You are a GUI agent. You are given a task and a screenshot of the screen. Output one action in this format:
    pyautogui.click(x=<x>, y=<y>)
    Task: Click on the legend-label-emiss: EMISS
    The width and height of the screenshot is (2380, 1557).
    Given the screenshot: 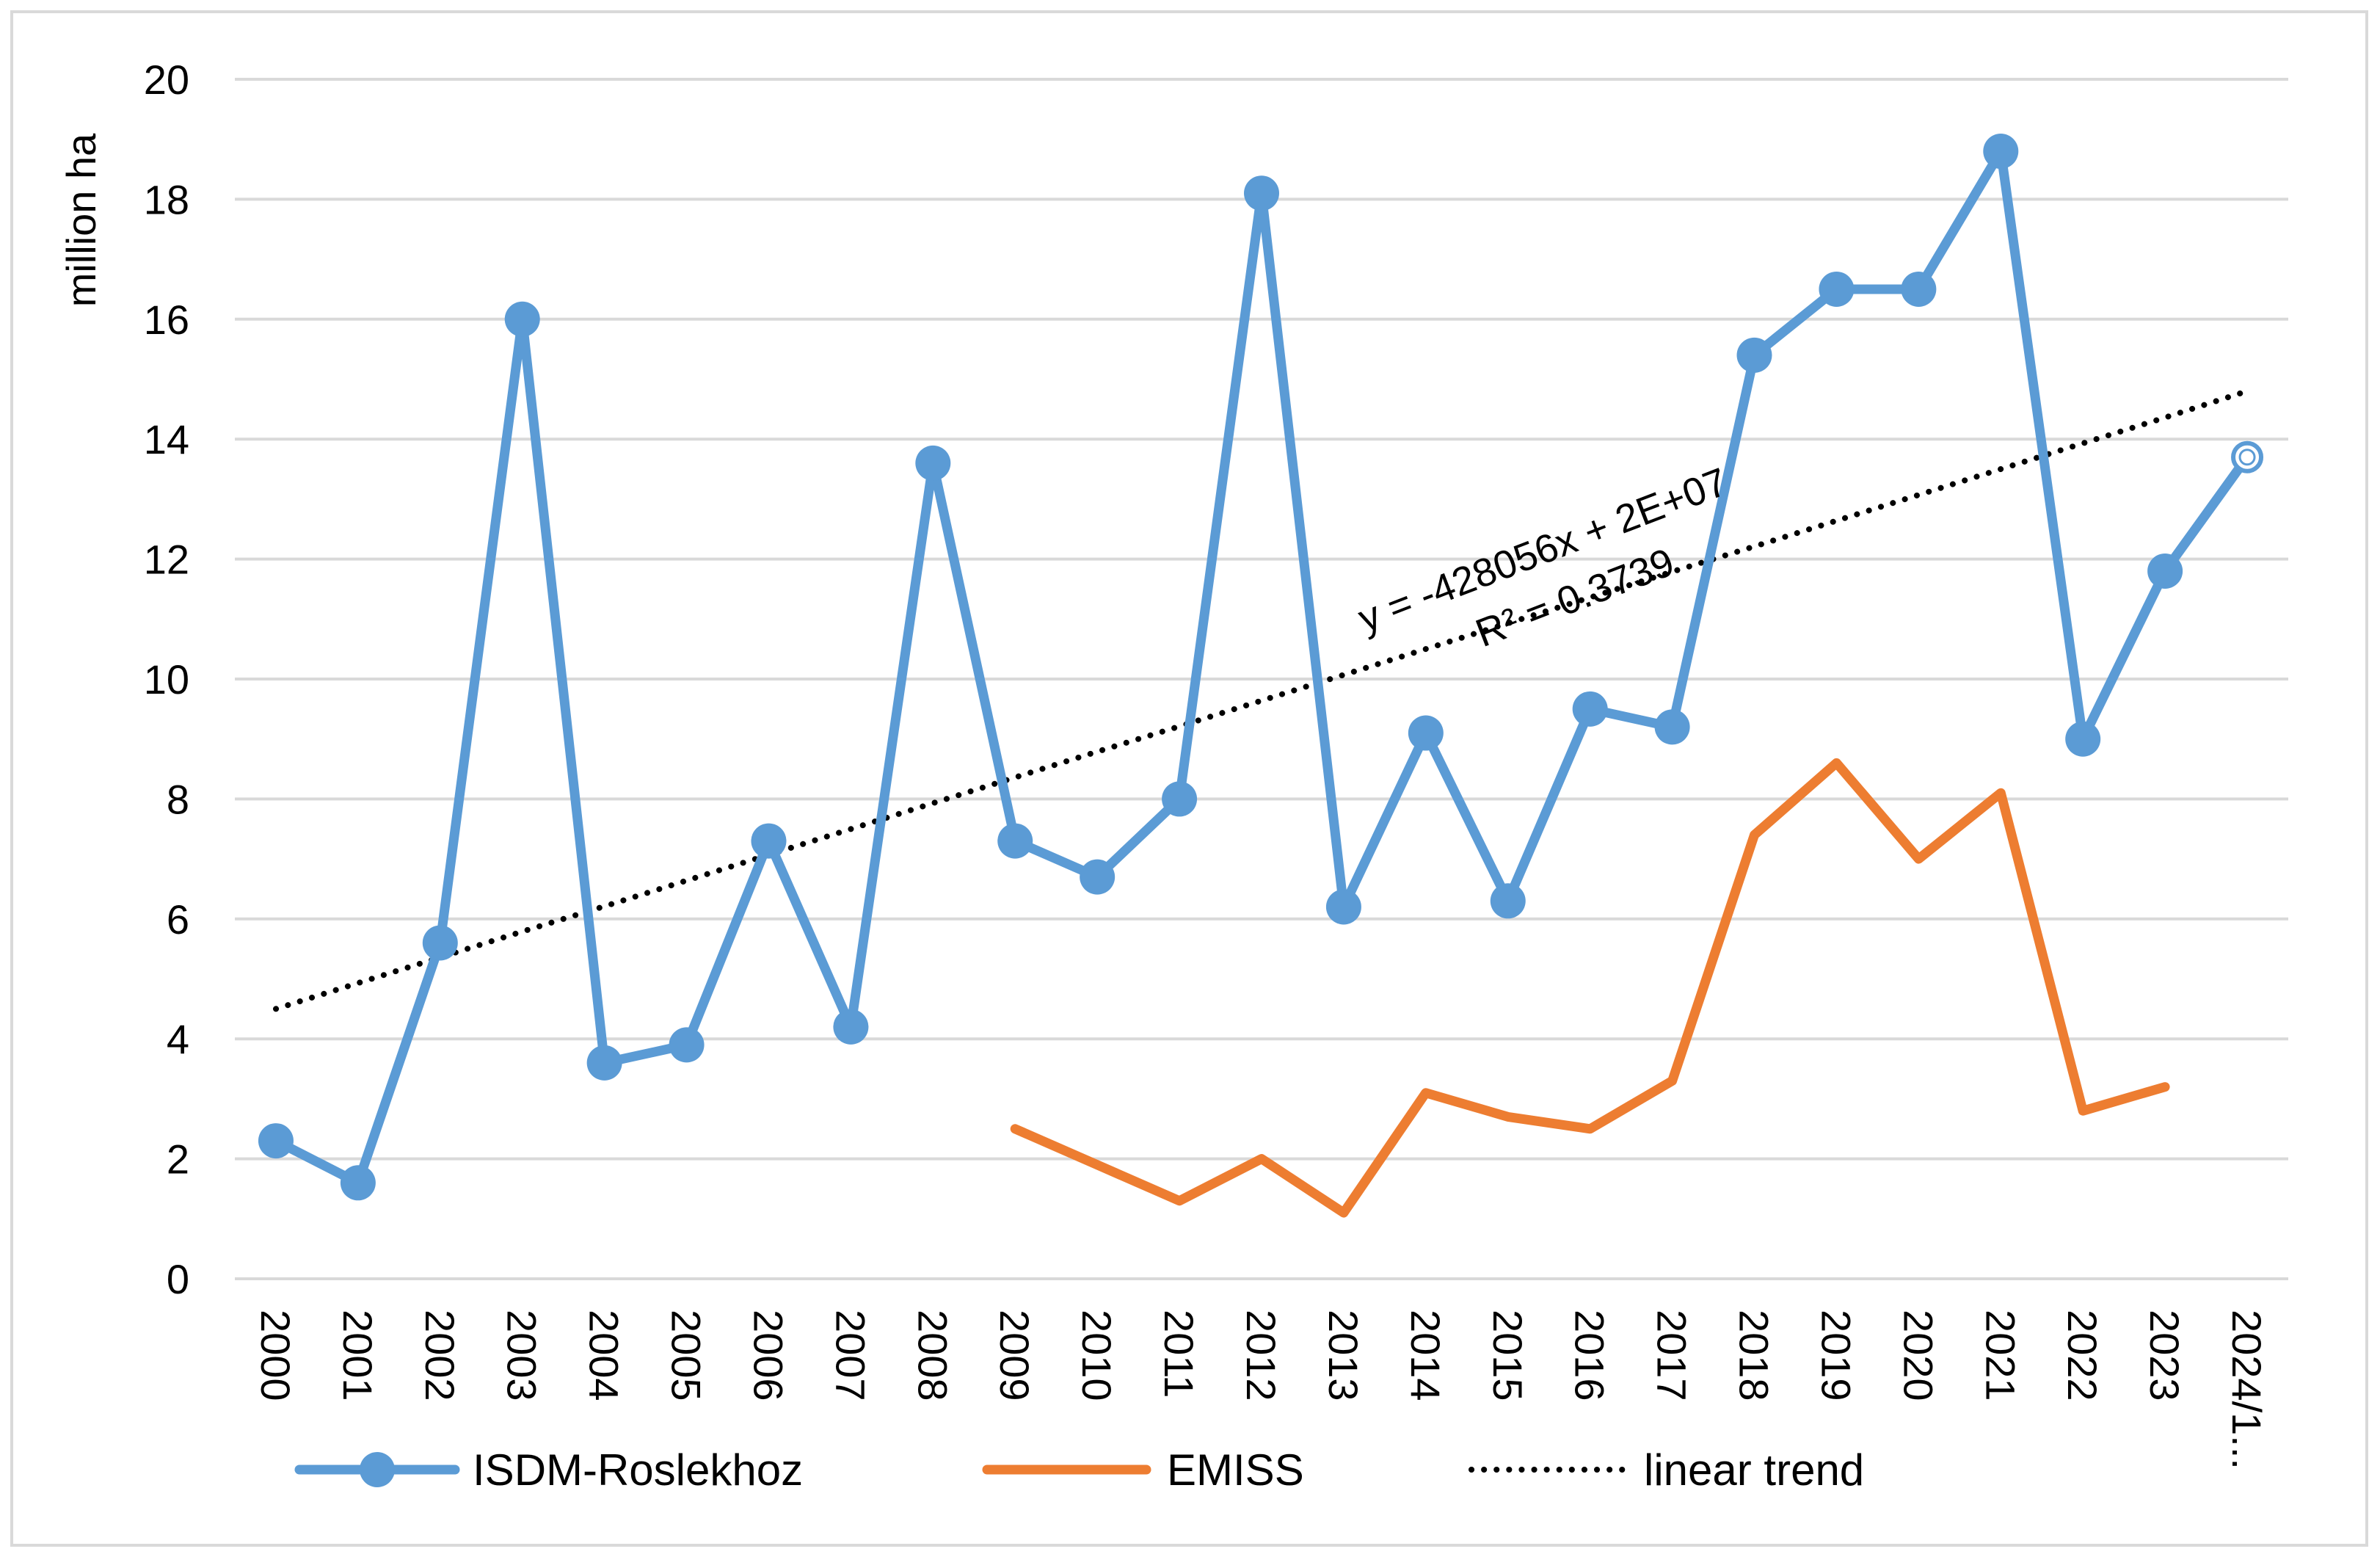 What is the action you would take?
    pyautogui.click(x=1235, y=1470)
    